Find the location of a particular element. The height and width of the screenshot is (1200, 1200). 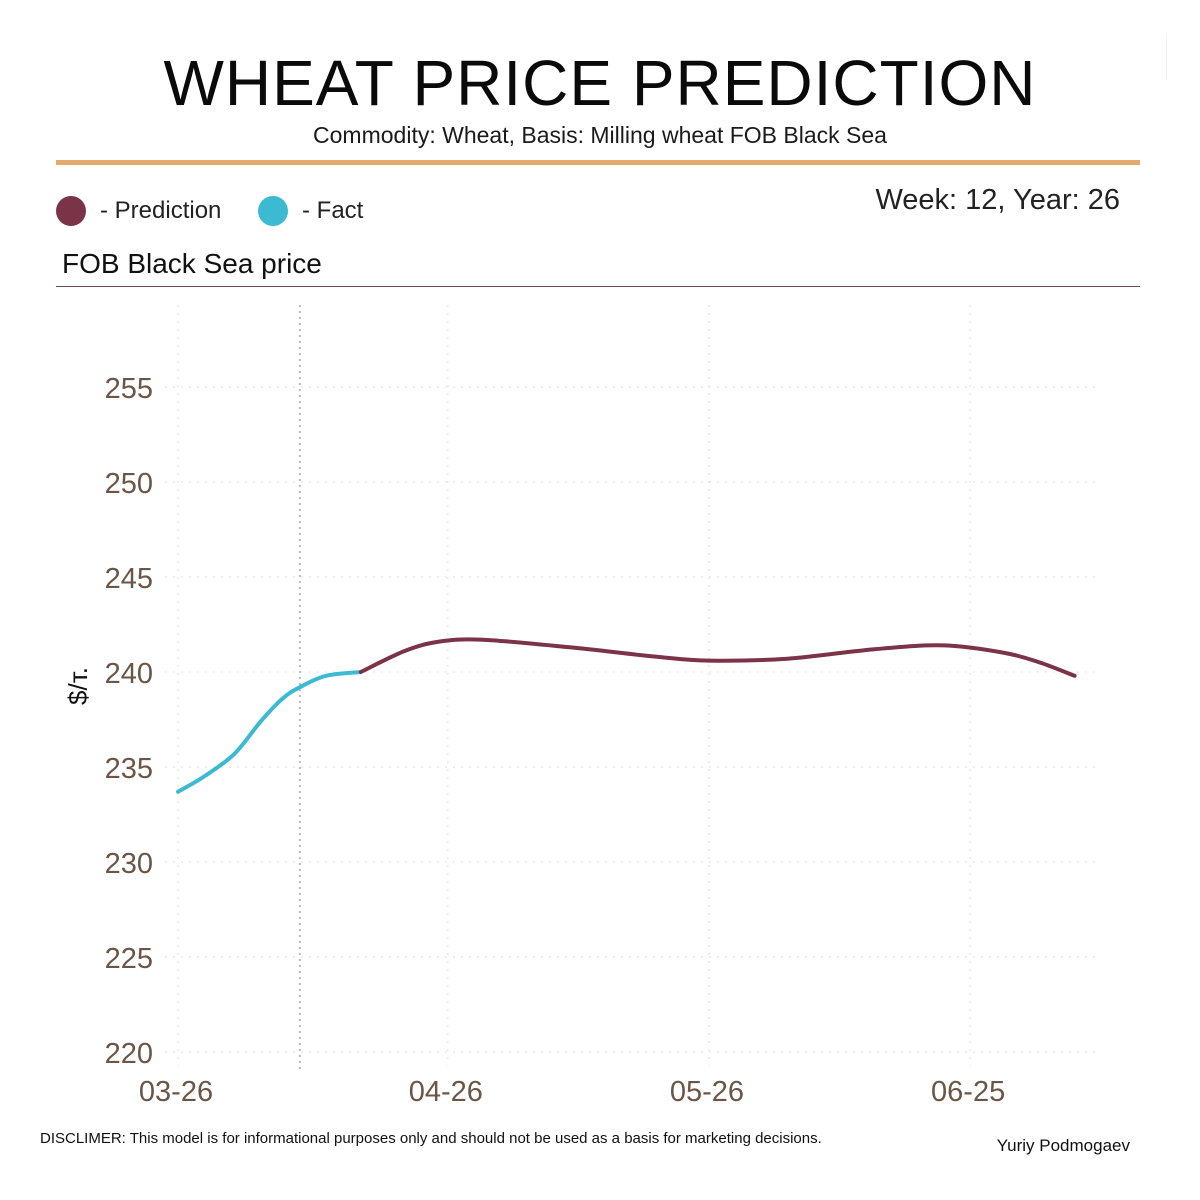

author-credit: Yuriy Podmogaev is located at coordinates (1063, 1145).